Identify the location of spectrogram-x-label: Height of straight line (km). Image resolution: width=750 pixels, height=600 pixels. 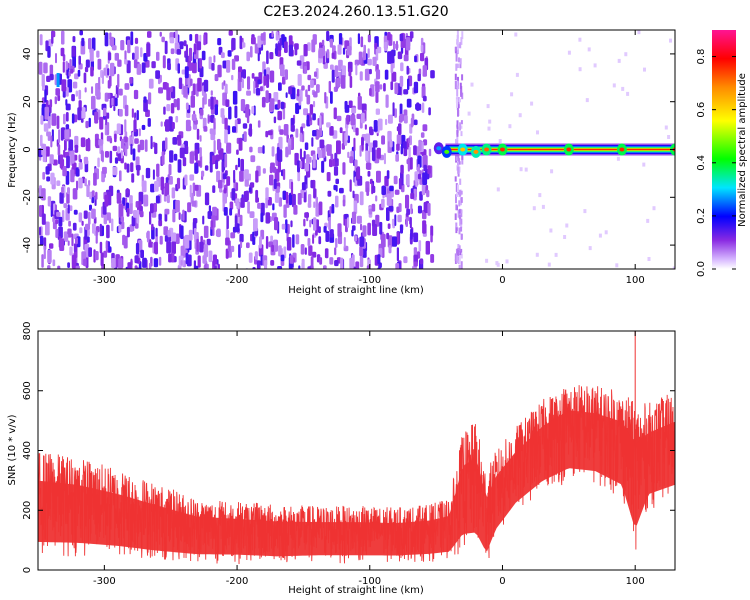
(356, 290).